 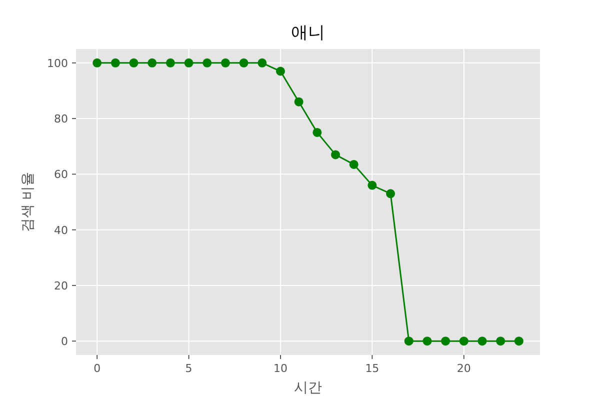 What do you see at coordinates (61, 230) in the screenshot?
I see `y-tick-label: 40` at bounding box center [61, 230].